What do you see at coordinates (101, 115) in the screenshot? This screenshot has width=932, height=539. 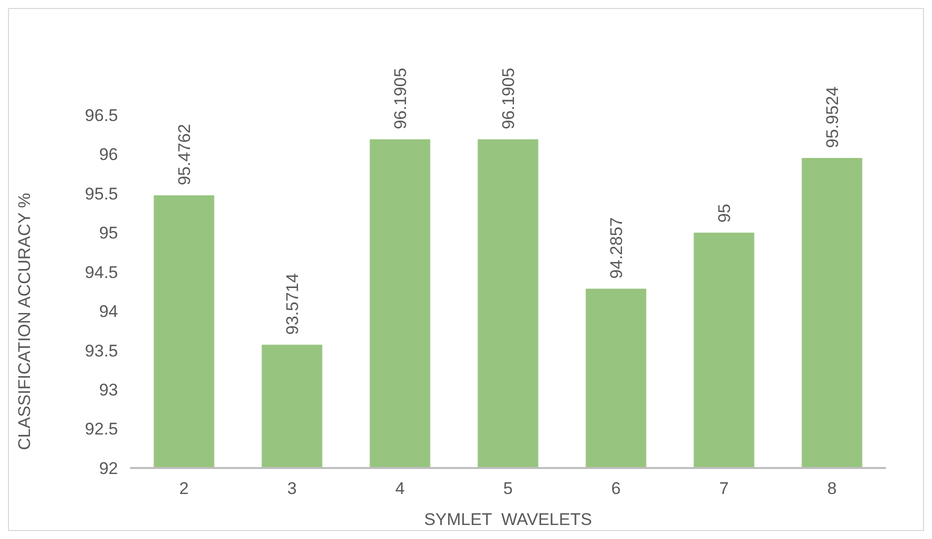 I see `y-tick-label: 96.5` at bounding box center [101, 115].